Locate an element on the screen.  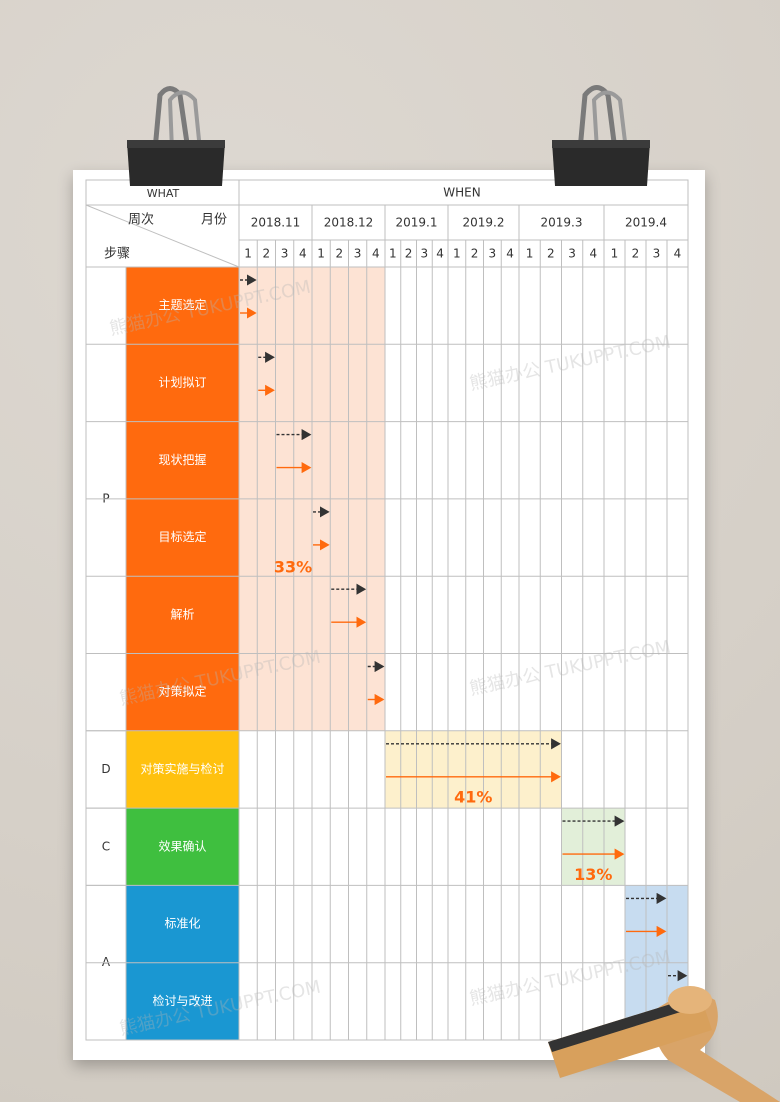
step-label: 效果确认 is located at coordinates (182, 845).